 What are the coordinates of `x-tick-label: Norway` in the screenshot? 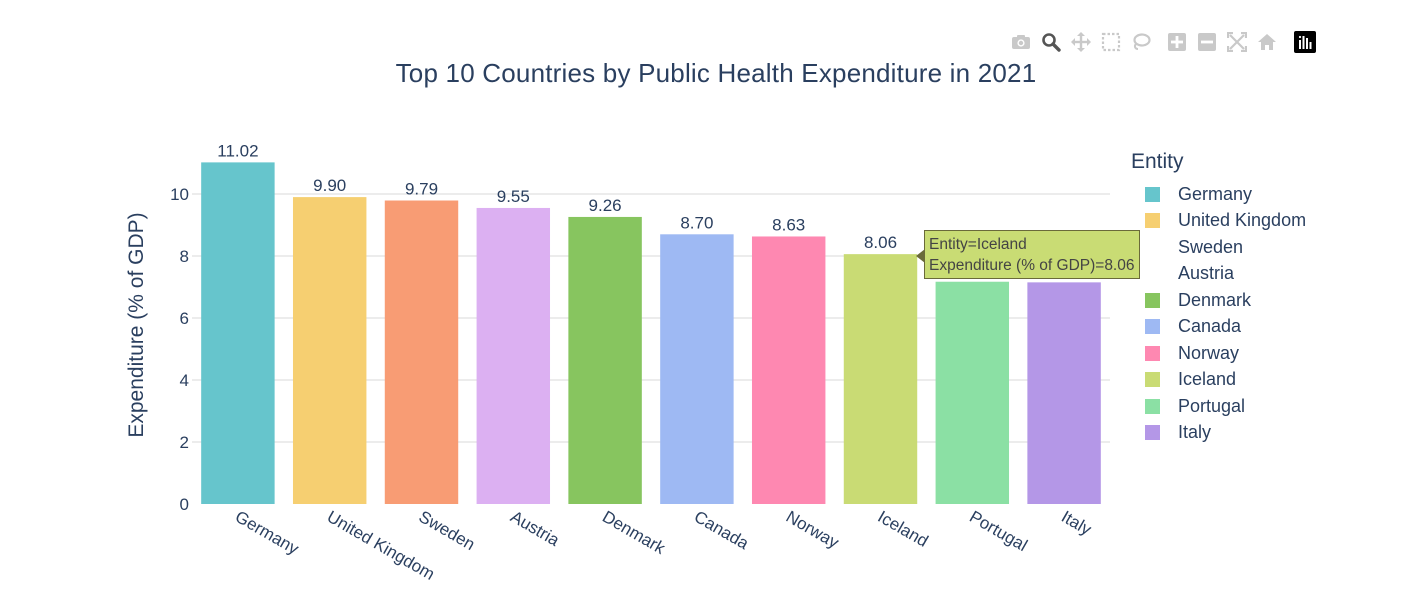 It's located at (813, 530).